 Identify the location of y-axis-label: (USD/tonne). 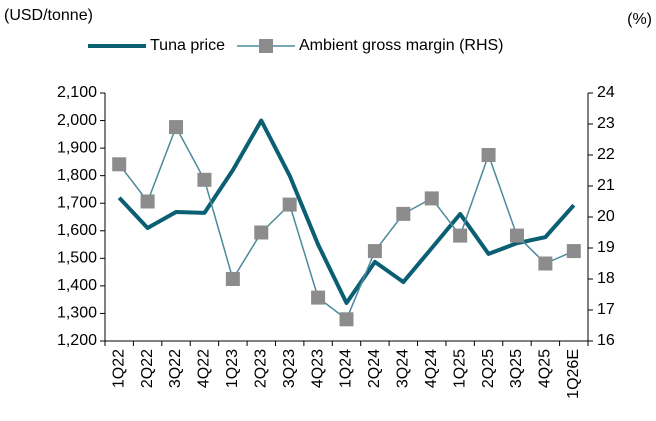
(48, 15).